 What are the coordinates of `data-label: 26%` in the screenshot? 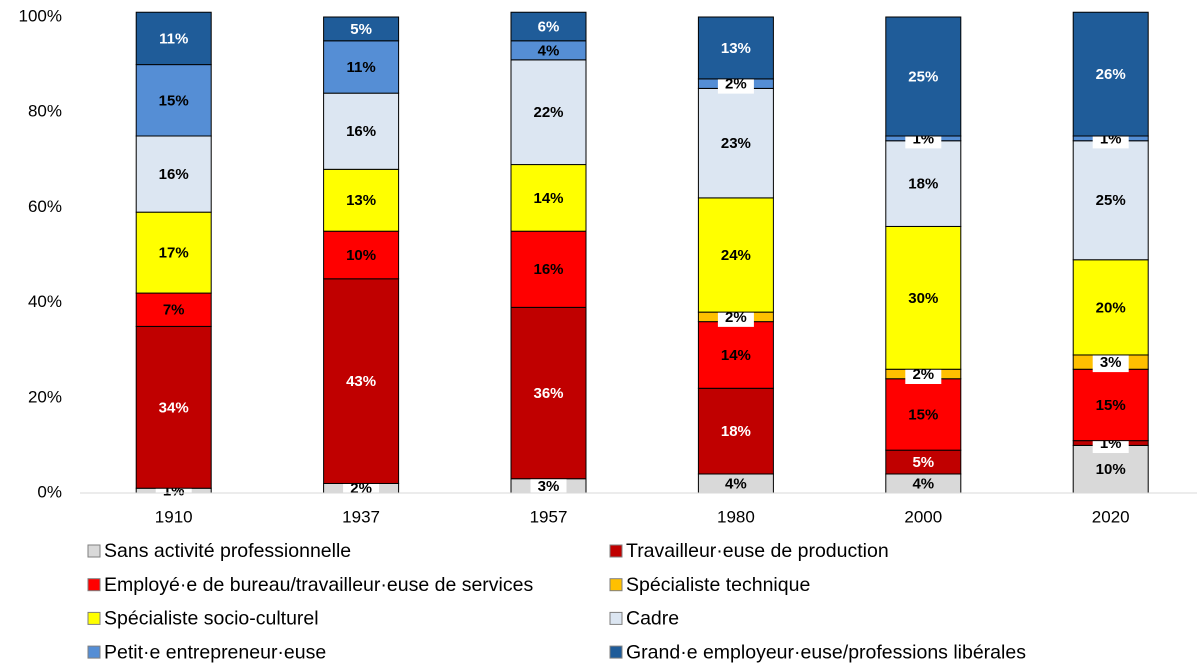 It's located at (1111, 74).